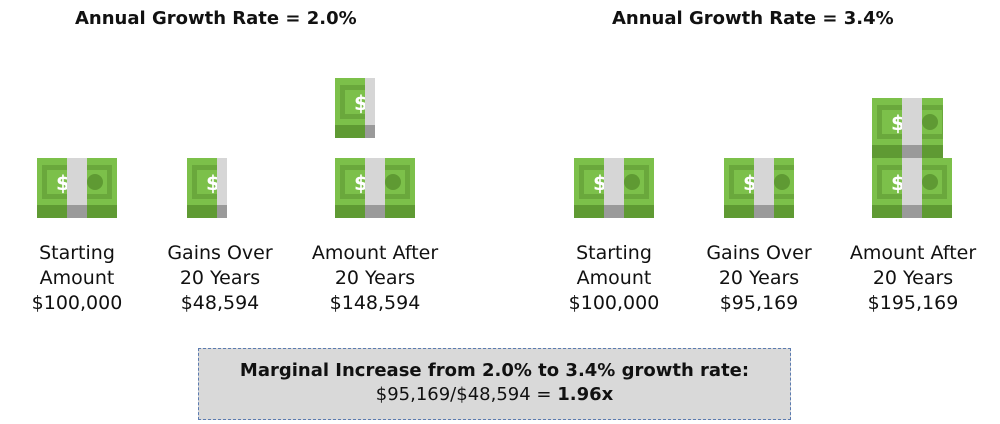 Image resolution: width=1000 pixels, height=424 pixels. Describe the element at coordinates (585, 394) in the screenshot. I see `summary-result: 1.96x` at that location.